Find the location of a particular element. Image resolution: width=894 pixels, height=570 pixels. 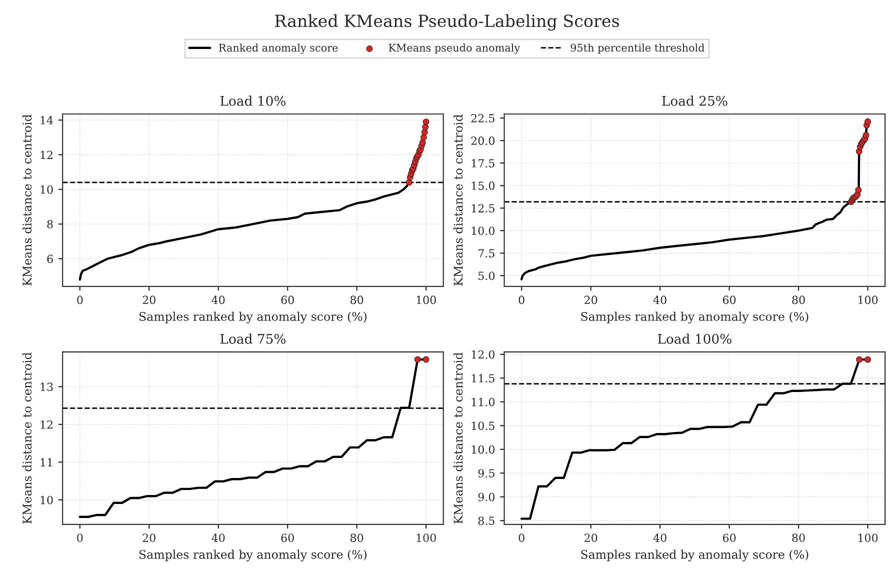

y-tick-label: 11 is located at coordinates (46, 462).